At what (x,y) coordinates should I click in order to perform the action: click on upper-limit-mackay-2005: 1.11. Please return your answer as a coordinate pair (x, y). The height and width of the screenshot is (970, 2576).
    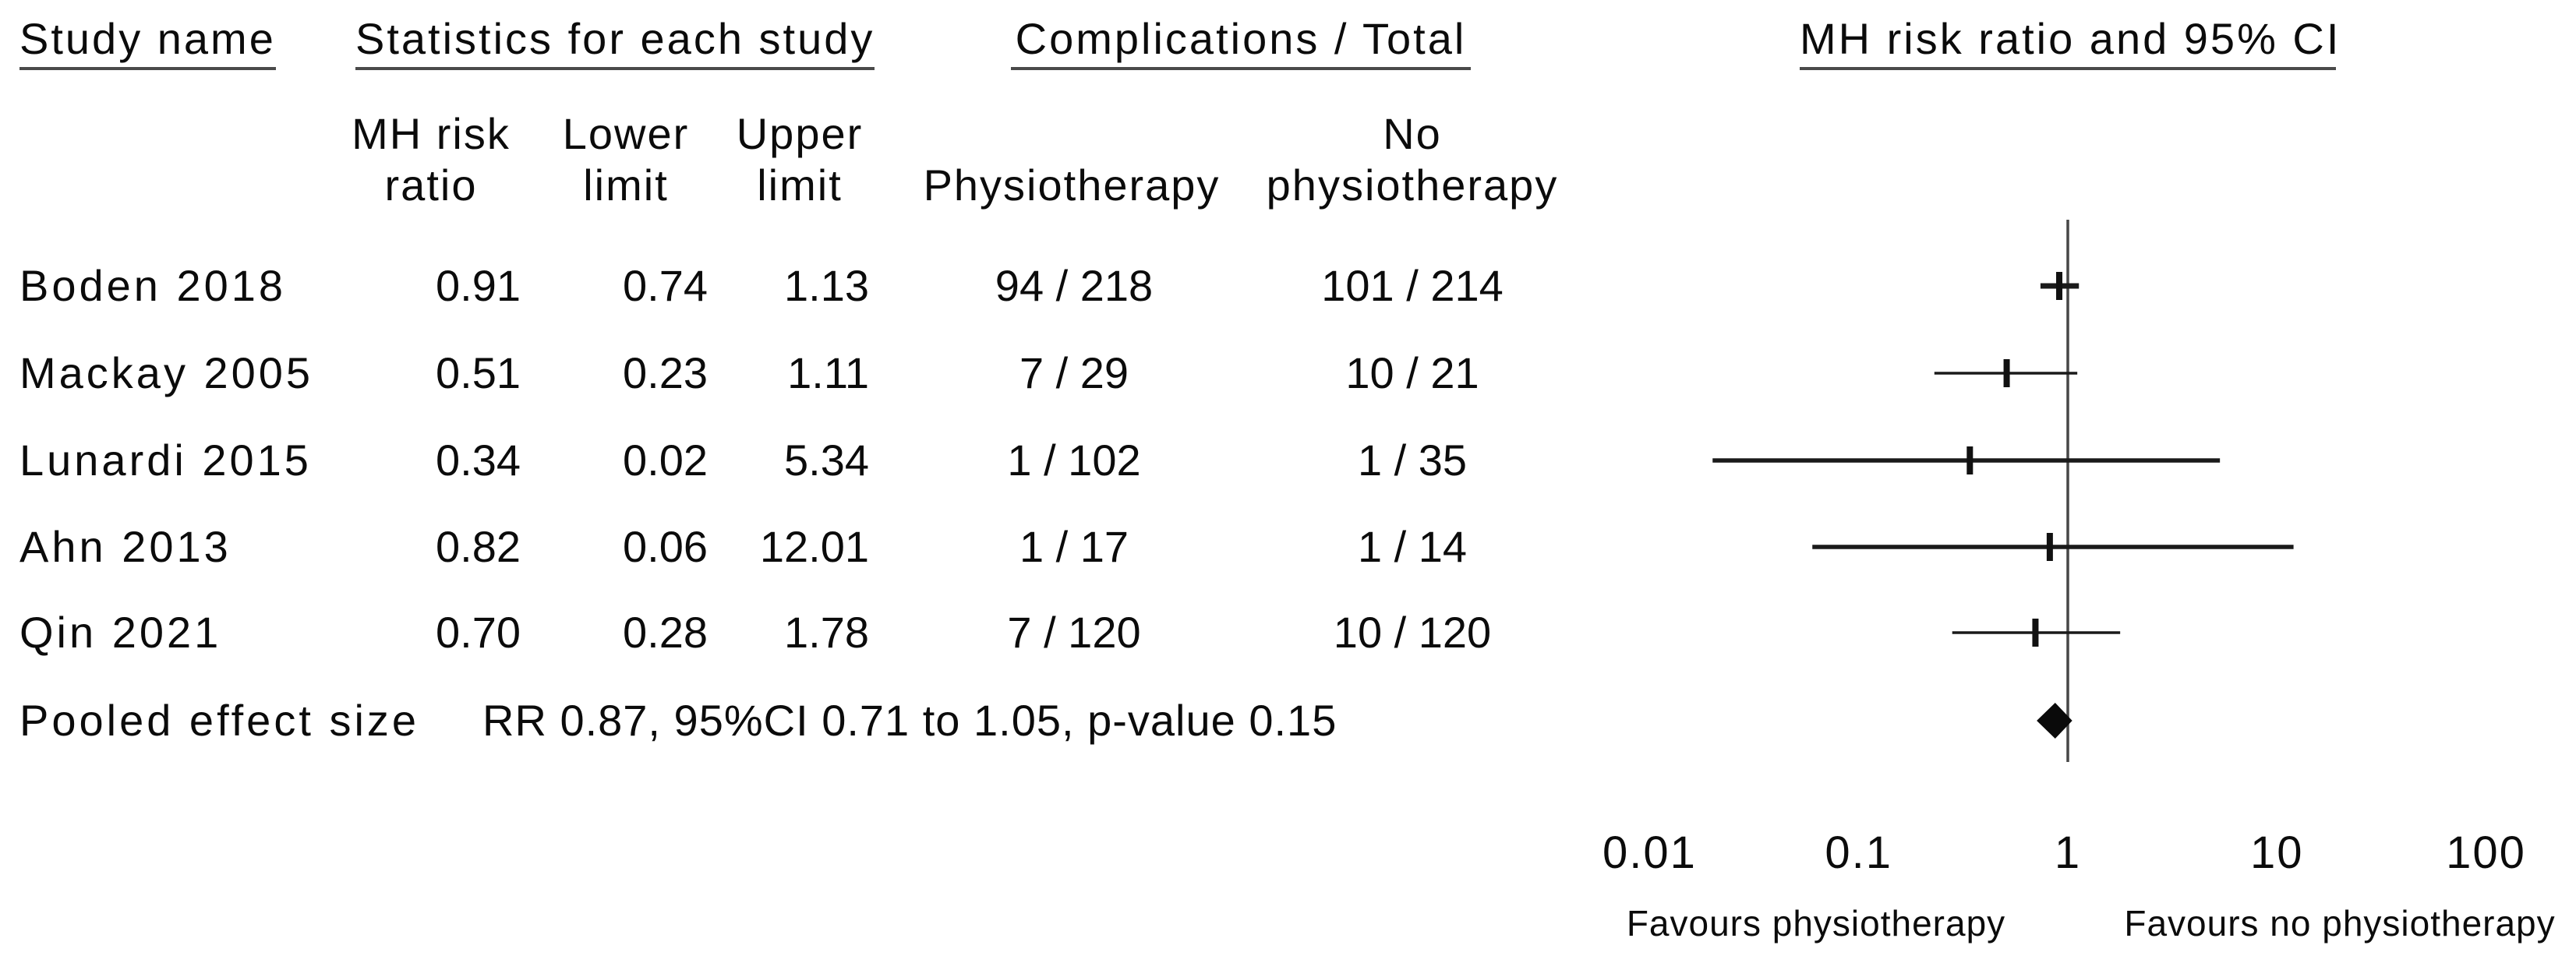
    Looking at the image, I should click on (828, 373).